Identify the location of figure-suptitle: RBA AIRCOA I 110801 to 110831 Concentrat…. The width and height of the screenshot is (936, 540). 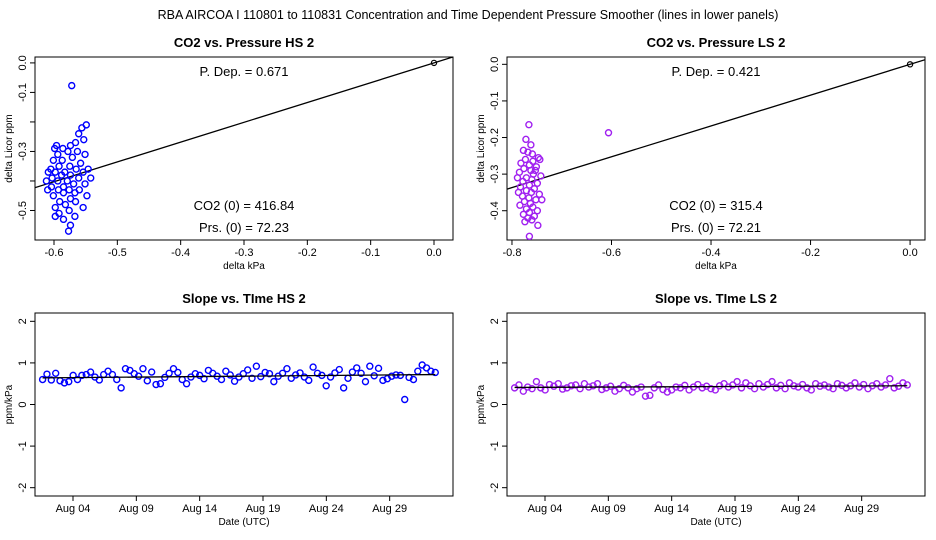
(468, 15).